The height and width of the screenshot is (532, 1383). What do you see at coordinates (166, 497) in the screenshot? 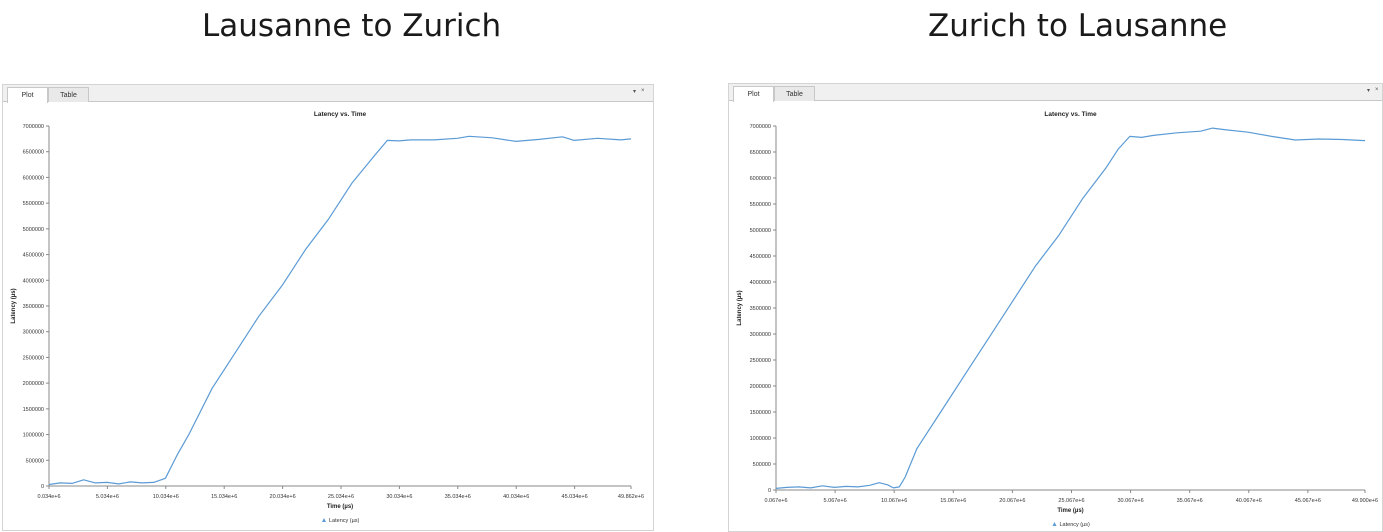
I see `x-tick-label: 10.034e+6` at bounding box center [166, 497].